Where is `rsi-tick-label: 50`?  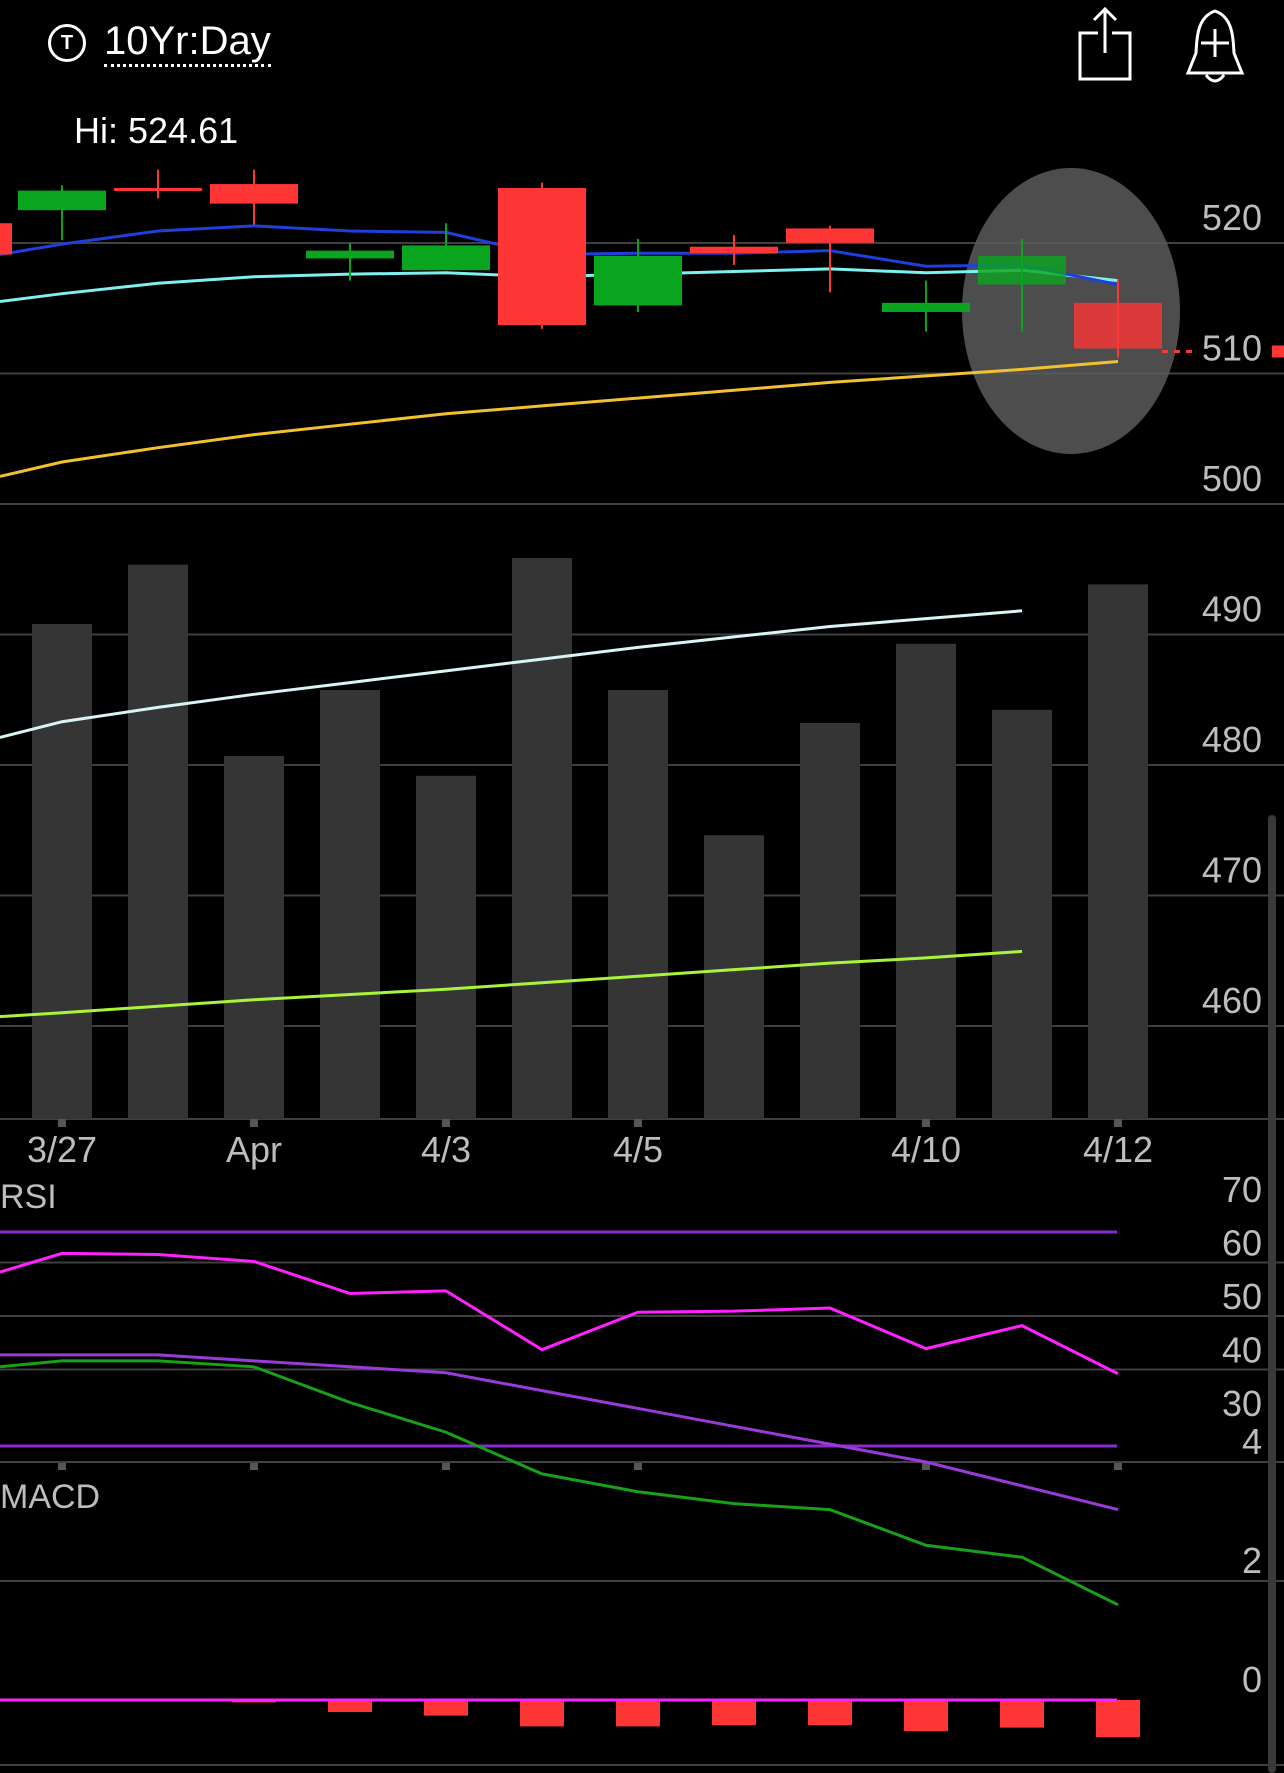
rsi-tick-label: 50 is located at coordinates (1242, 1296).